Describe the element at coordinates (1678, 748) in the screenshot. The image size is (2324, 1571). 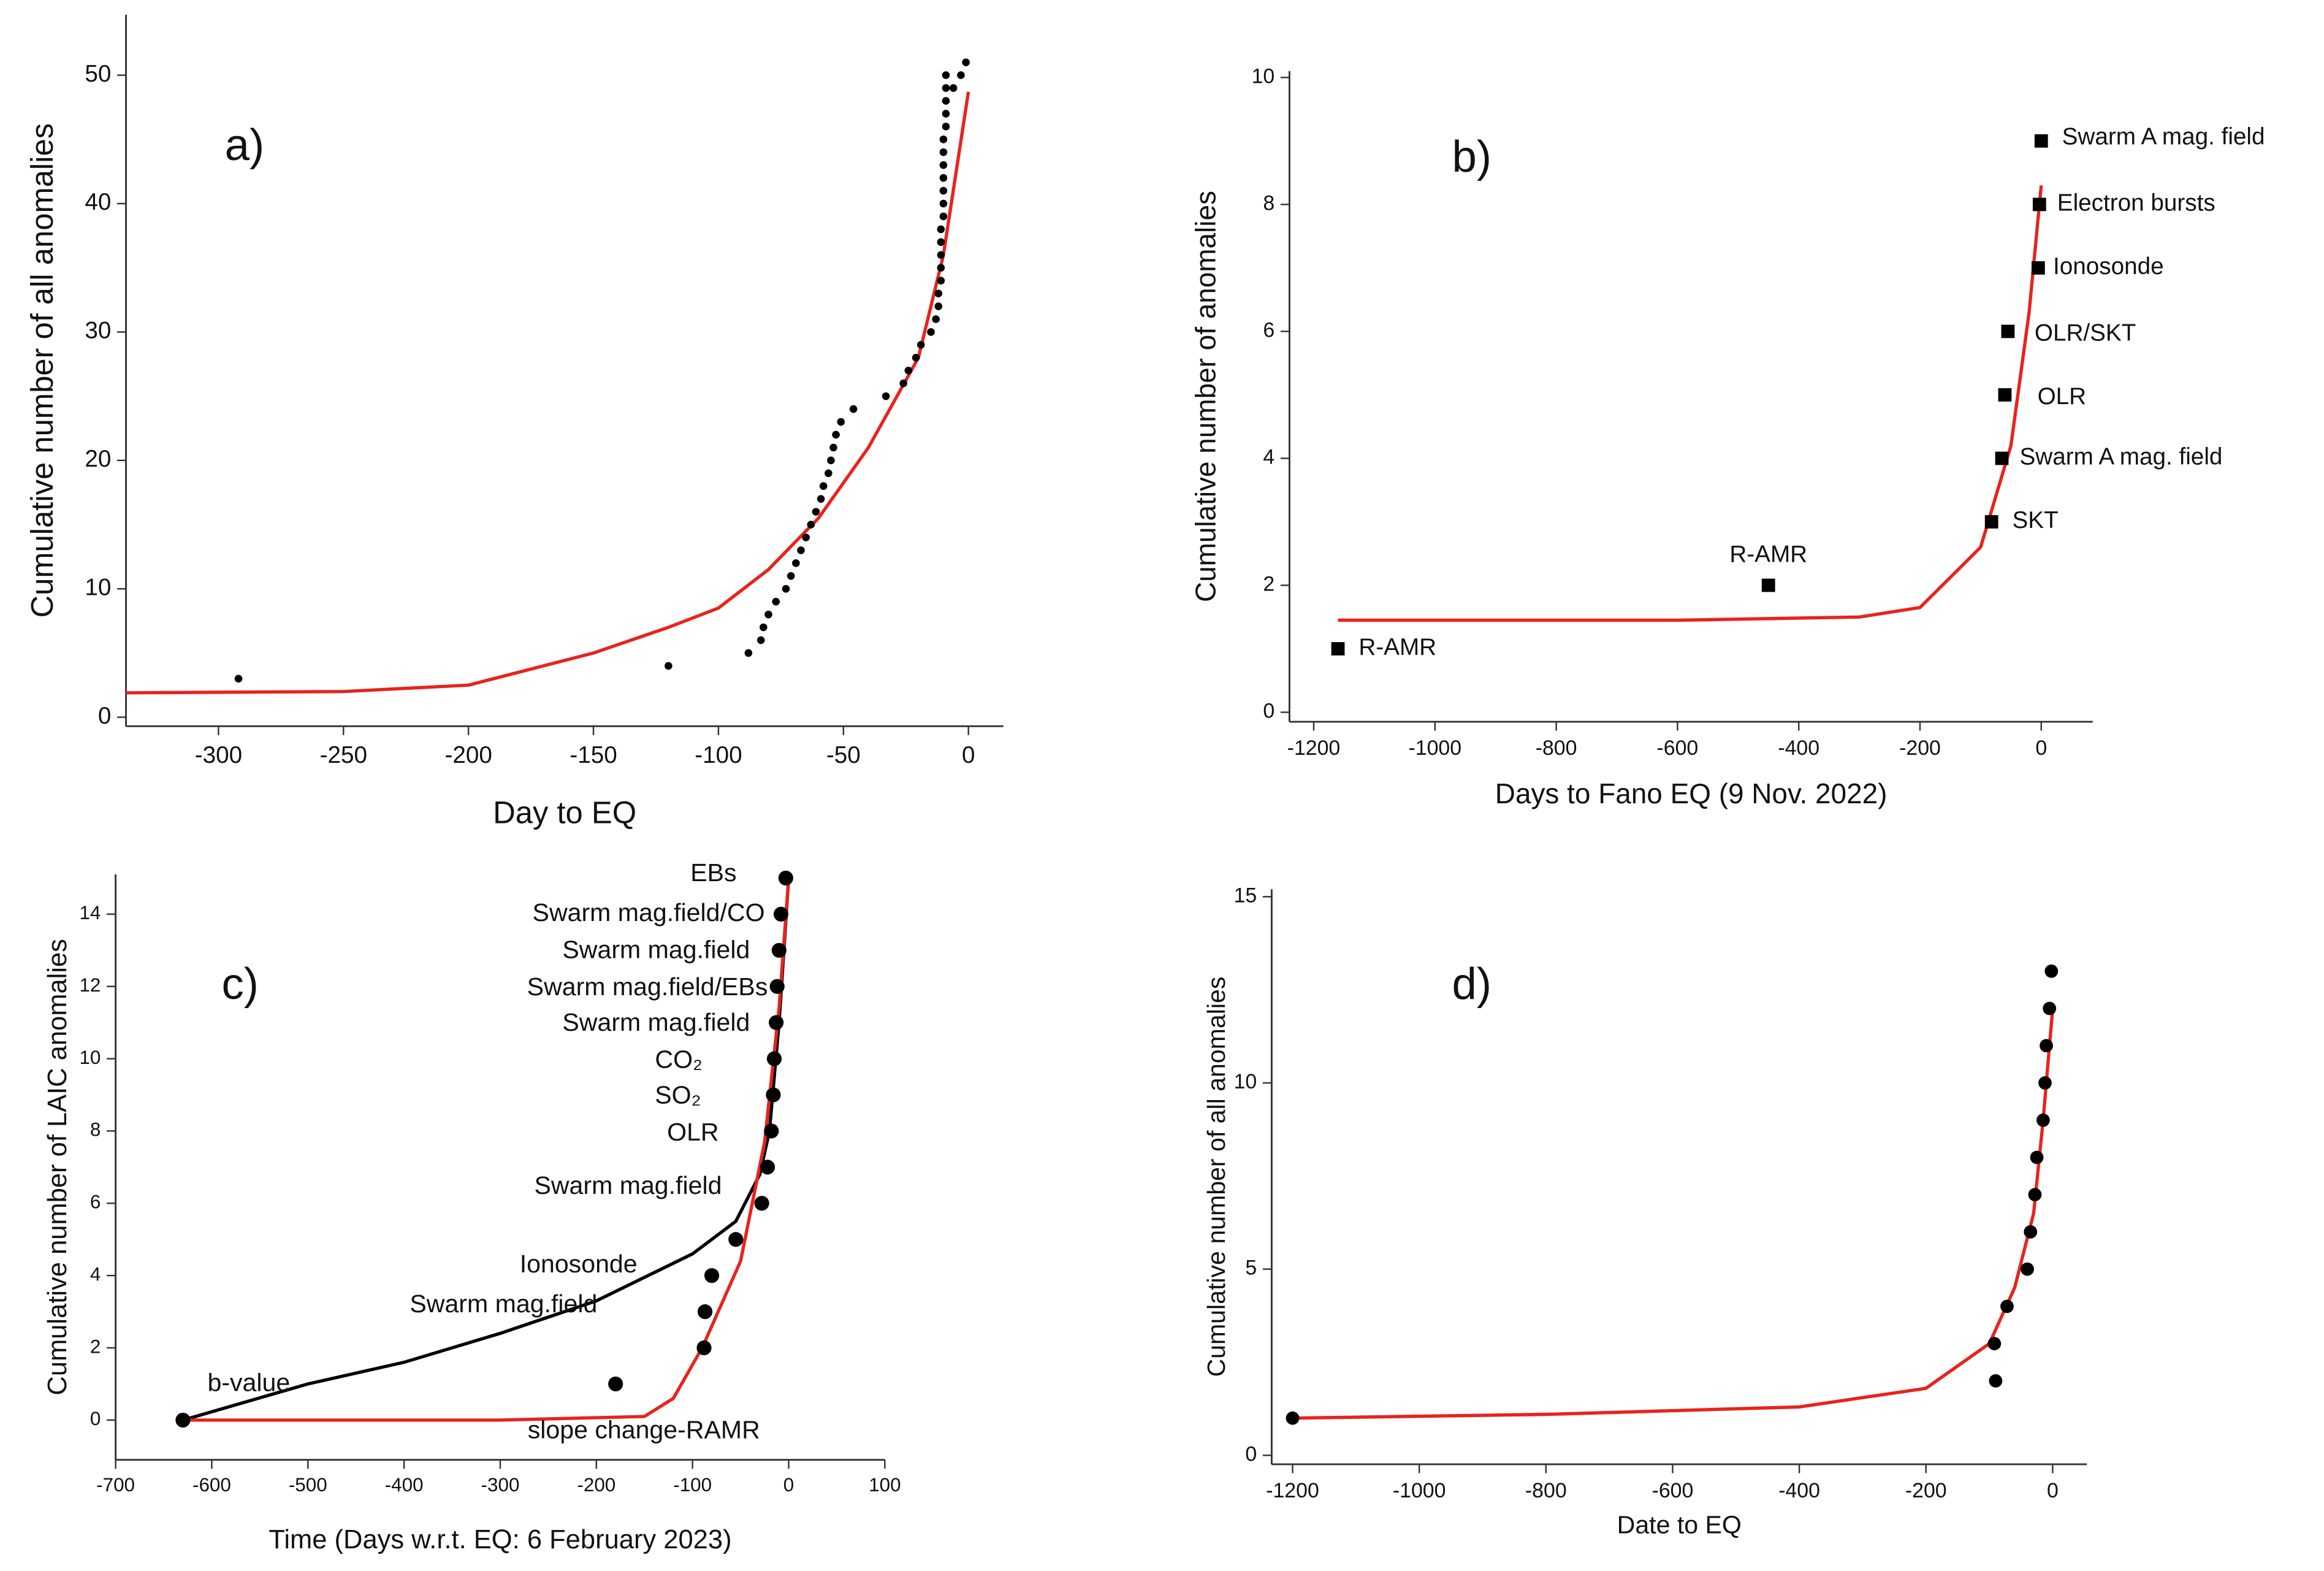
I see `x-tick-label: -600` at that location.